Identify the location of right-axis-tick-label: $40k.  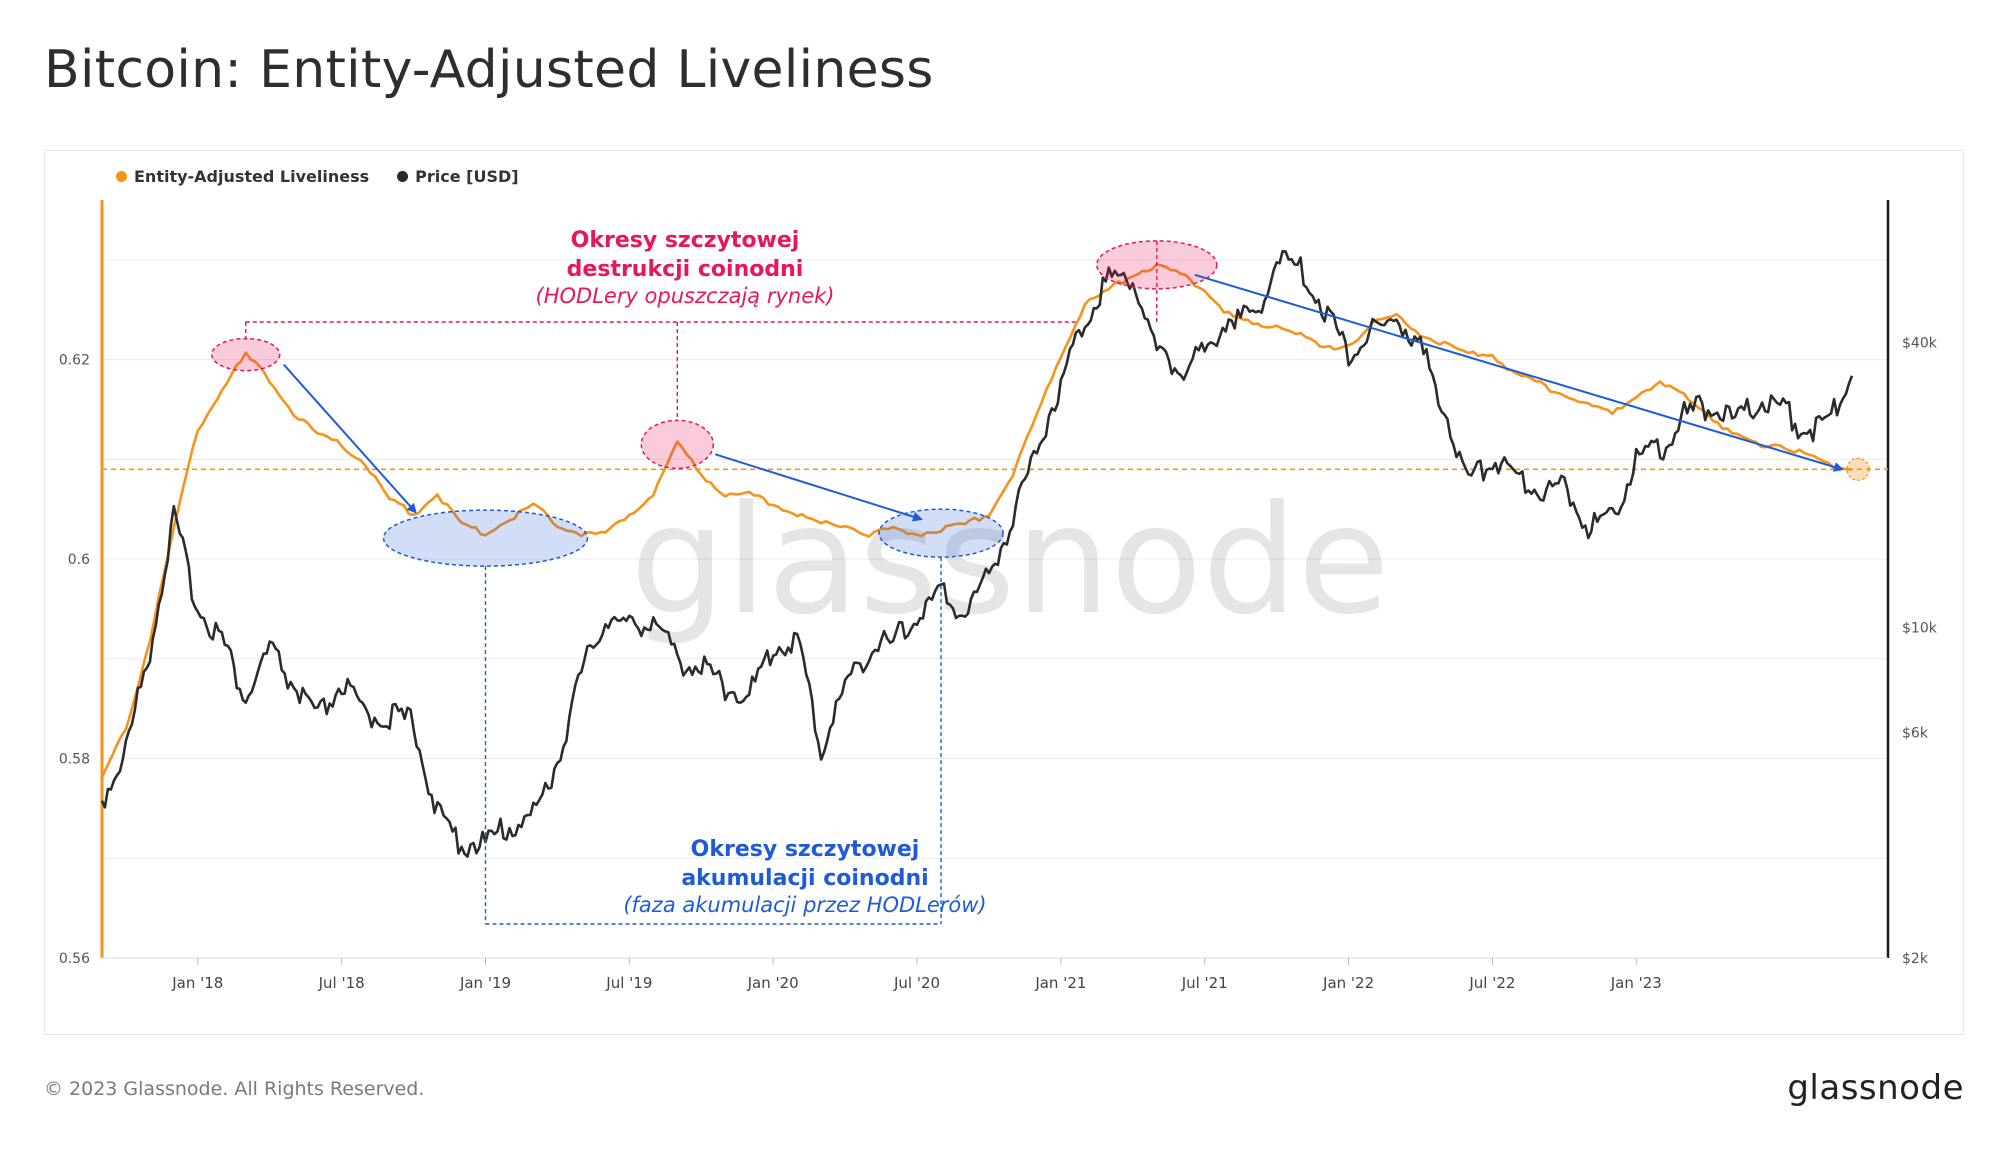
(1920, 343).